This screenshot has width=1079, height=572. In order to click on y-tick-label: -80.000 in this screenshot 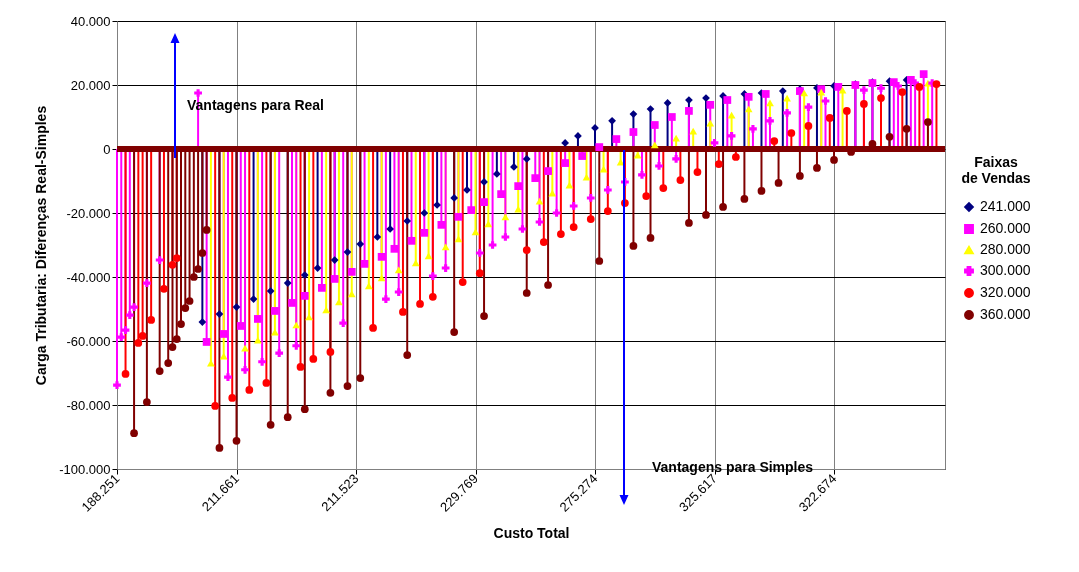, I will do `click(88, 405)`.